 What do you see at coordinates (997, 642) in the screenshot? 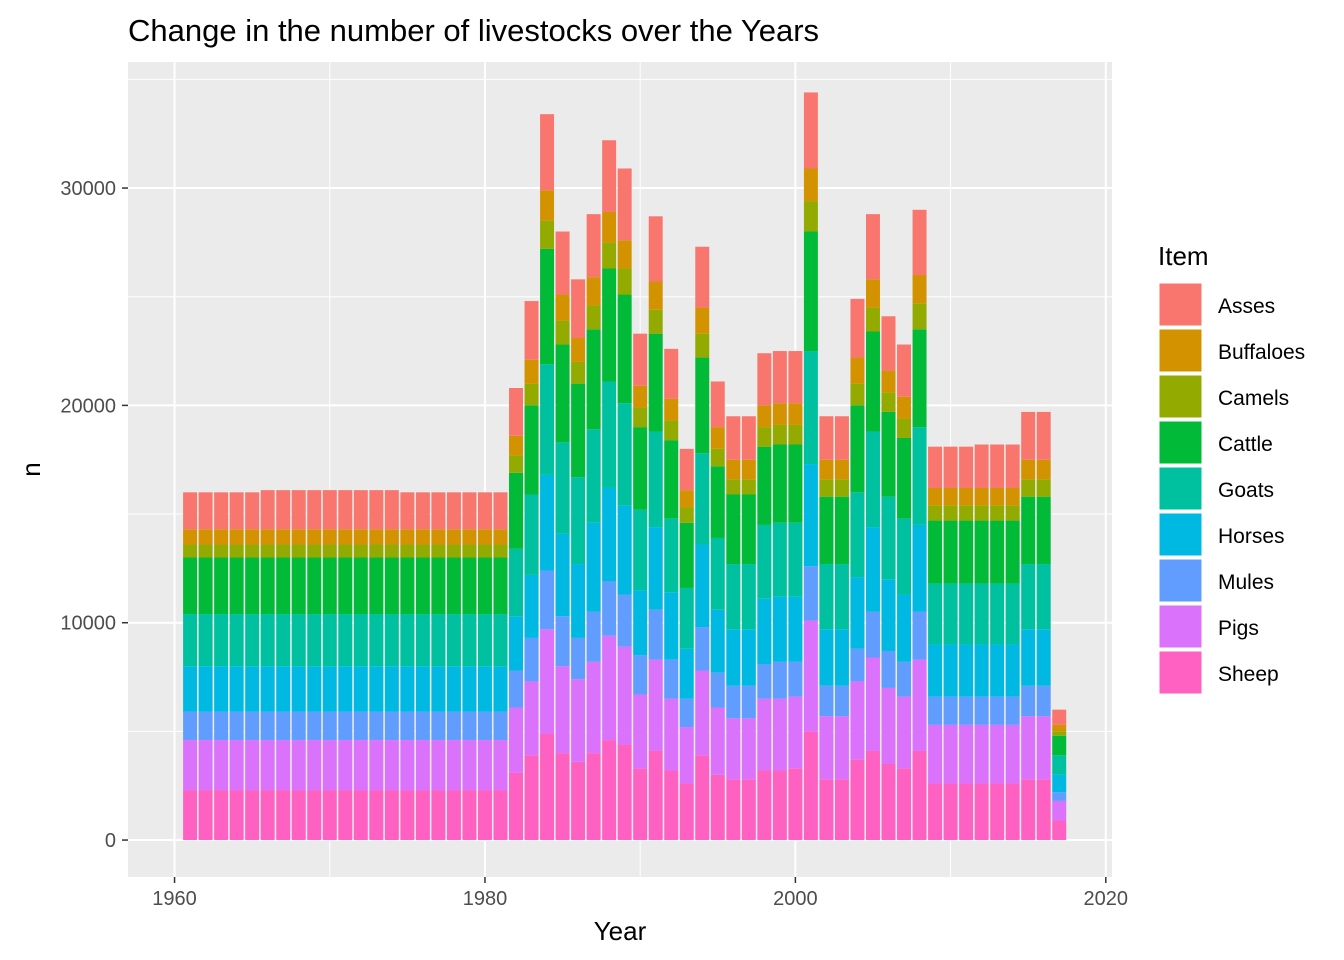
I see `bar-stack-2013` at bounding box center [997, 642].